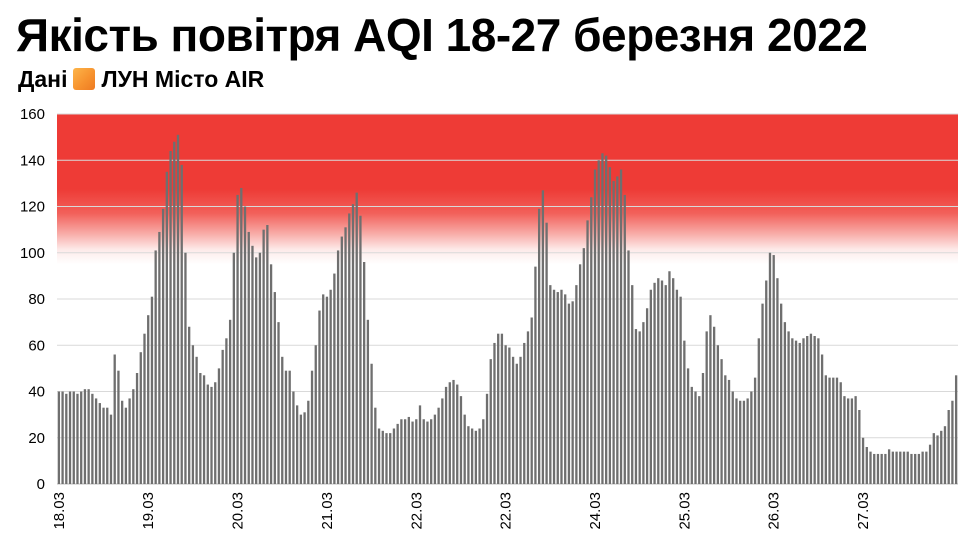  Describe the element at coordinates (238, 511) in the screenshot. I see `x-tick-label: 20.03` at that location.